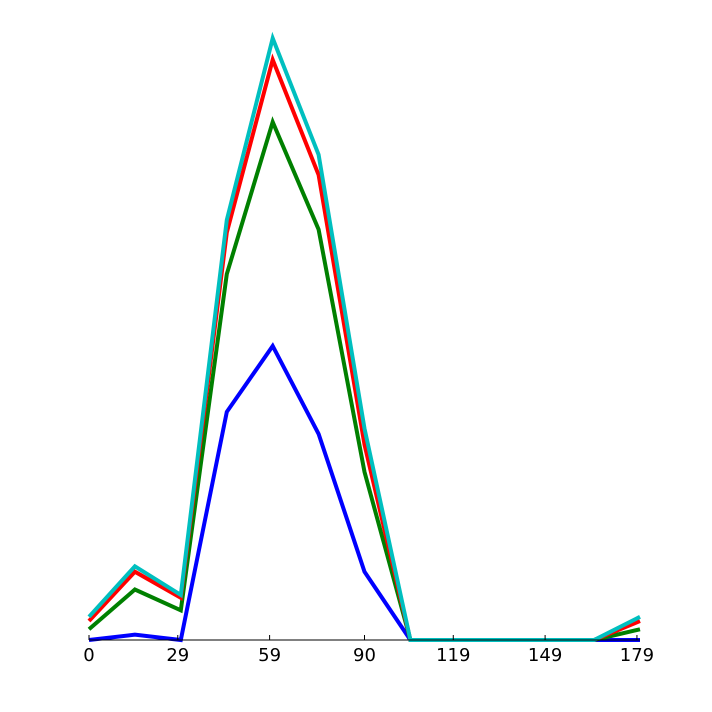 This screenshot has height=712, width=712. What do you see at coordinates (269, 655) in the screenshot?
I see `x-tick-label: 59` at bounding box center [269, 655].